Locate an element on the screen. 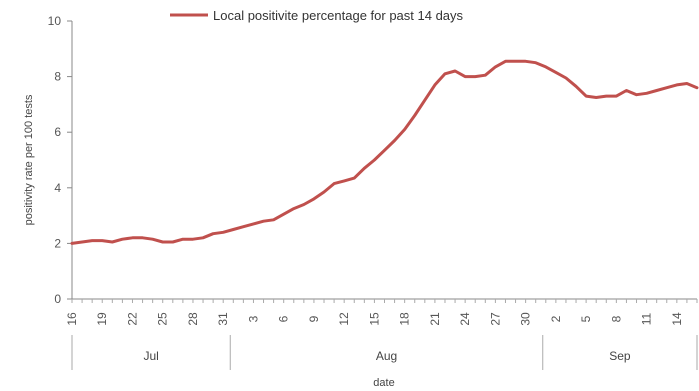 The width and height of the screenshot is (699, 391). y-tick-label: 6 is located at coordinates (57, 132).